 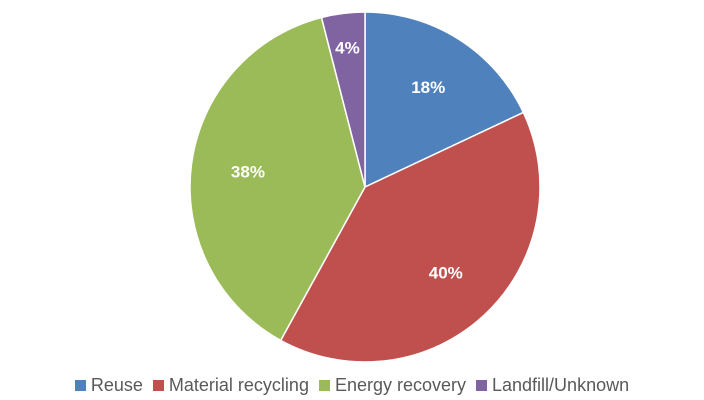 What do you see at coordinates (343, 99) in the screenshot?
I see `pie-slice-landfill-unknown` at bounding box center [343, 99].